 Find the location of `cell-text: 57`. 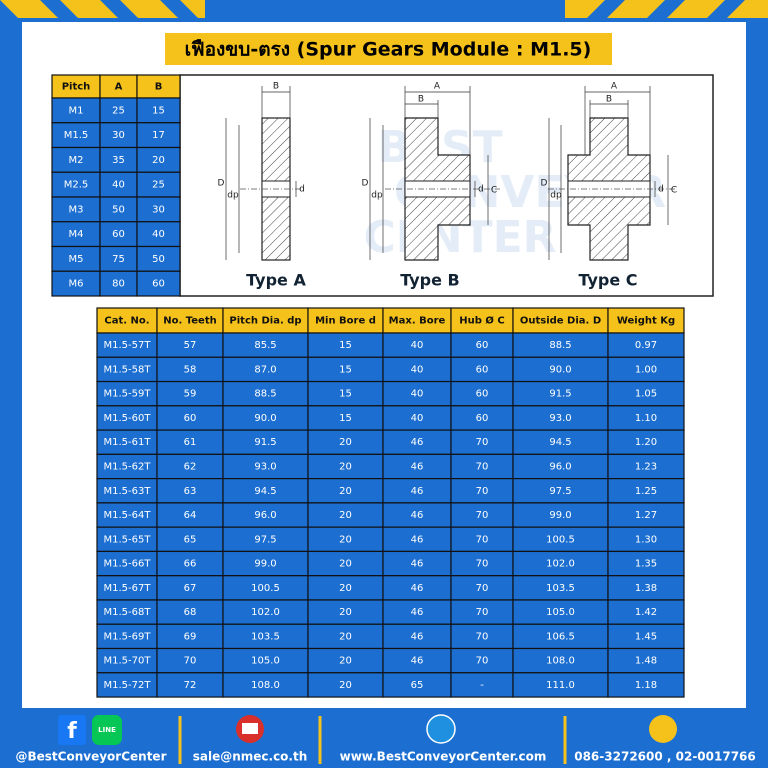

cell-text: 57 is located at coordinates (190, 345).